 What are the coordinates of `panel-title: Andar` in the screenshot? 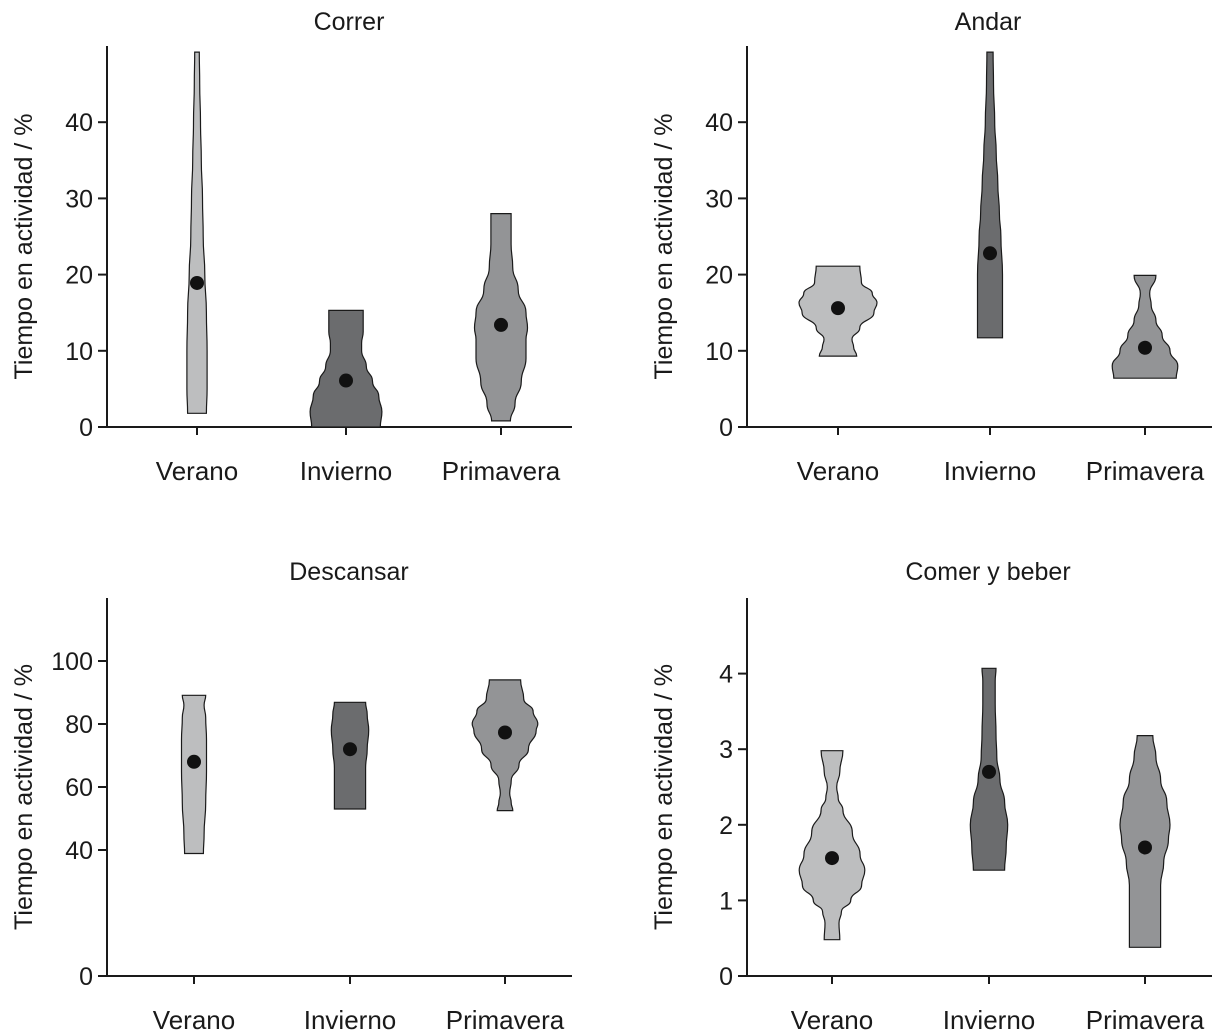 It's located at (988, 22).